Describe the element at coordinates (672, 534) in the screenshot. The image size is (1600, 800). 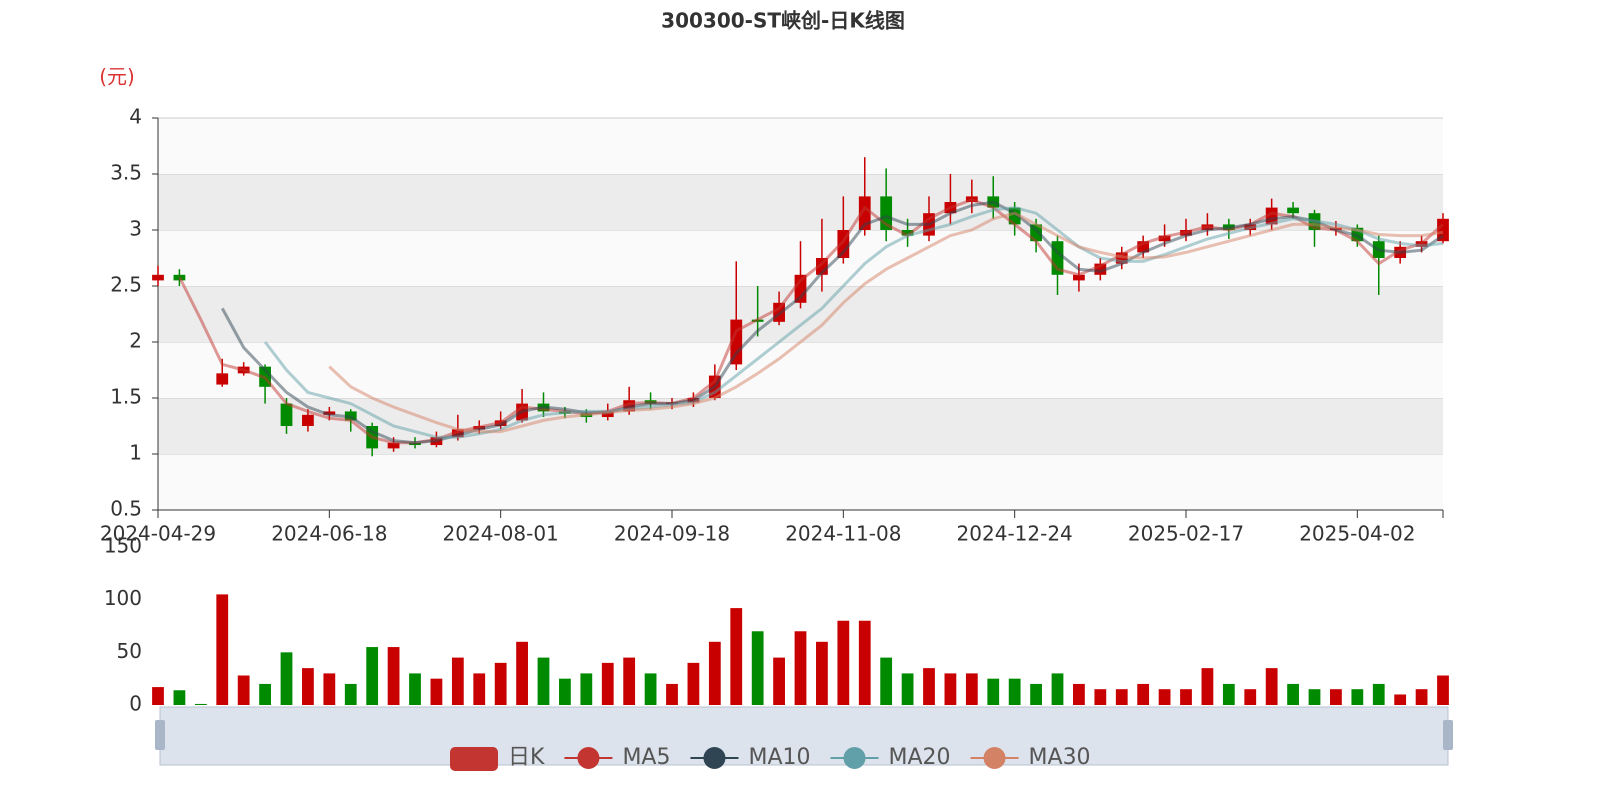
I see `x-tick-label: 2024-09-18` at that location.